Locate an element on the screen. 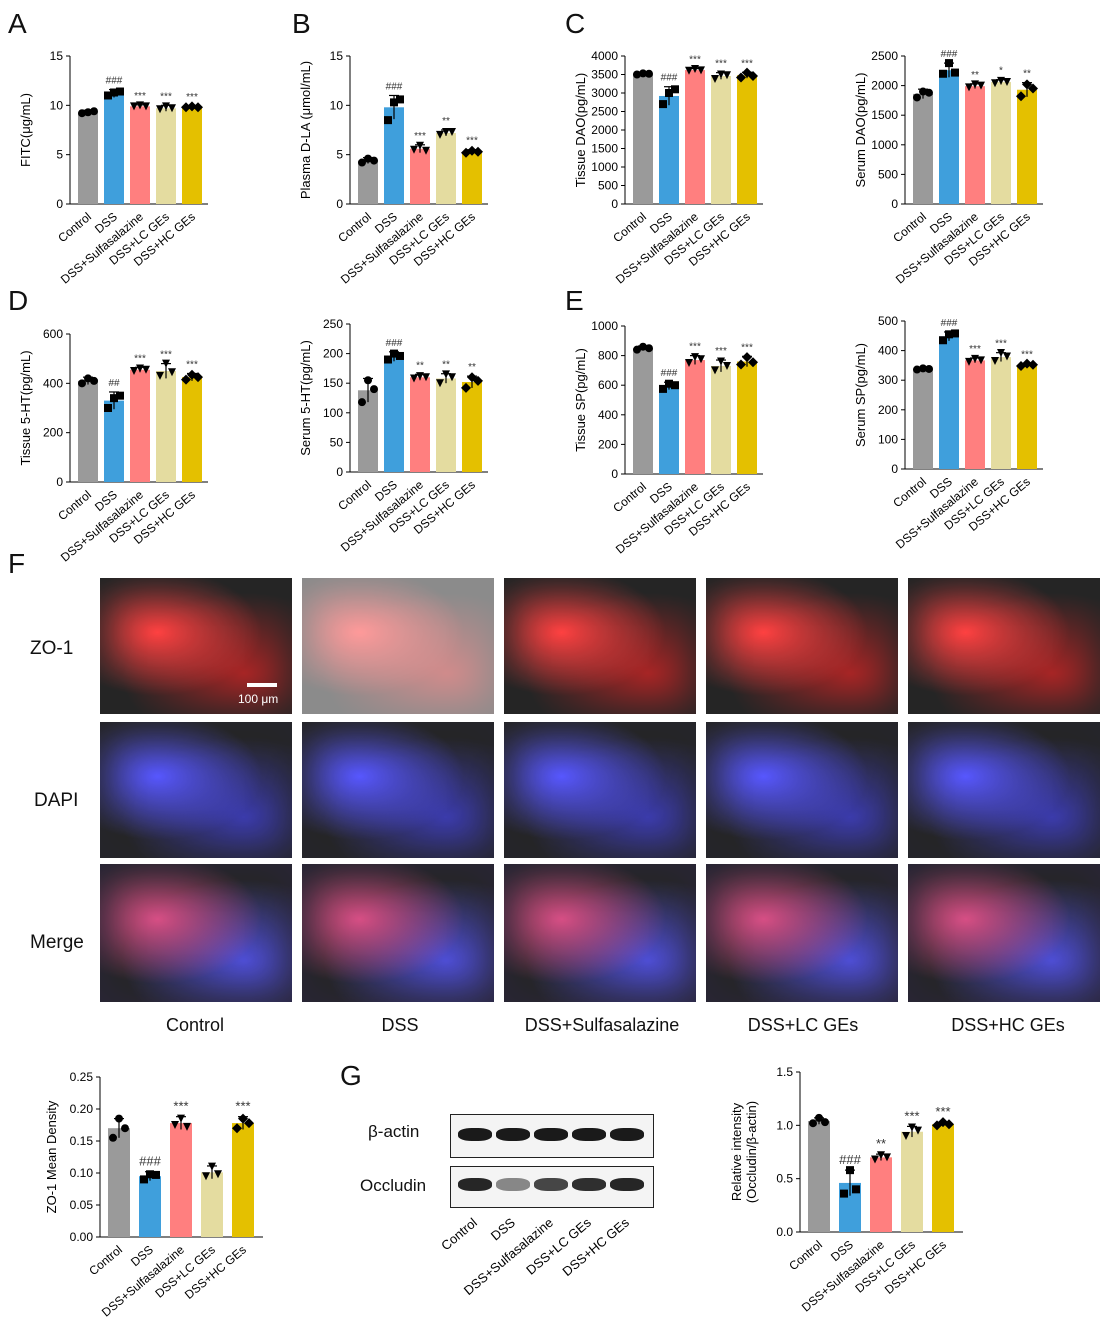 Image resolution: width=1120 pixels, height=1335 pixels. column-label-hc-ges: DSS+HC GEs is located at coordinates (1008, 1025).